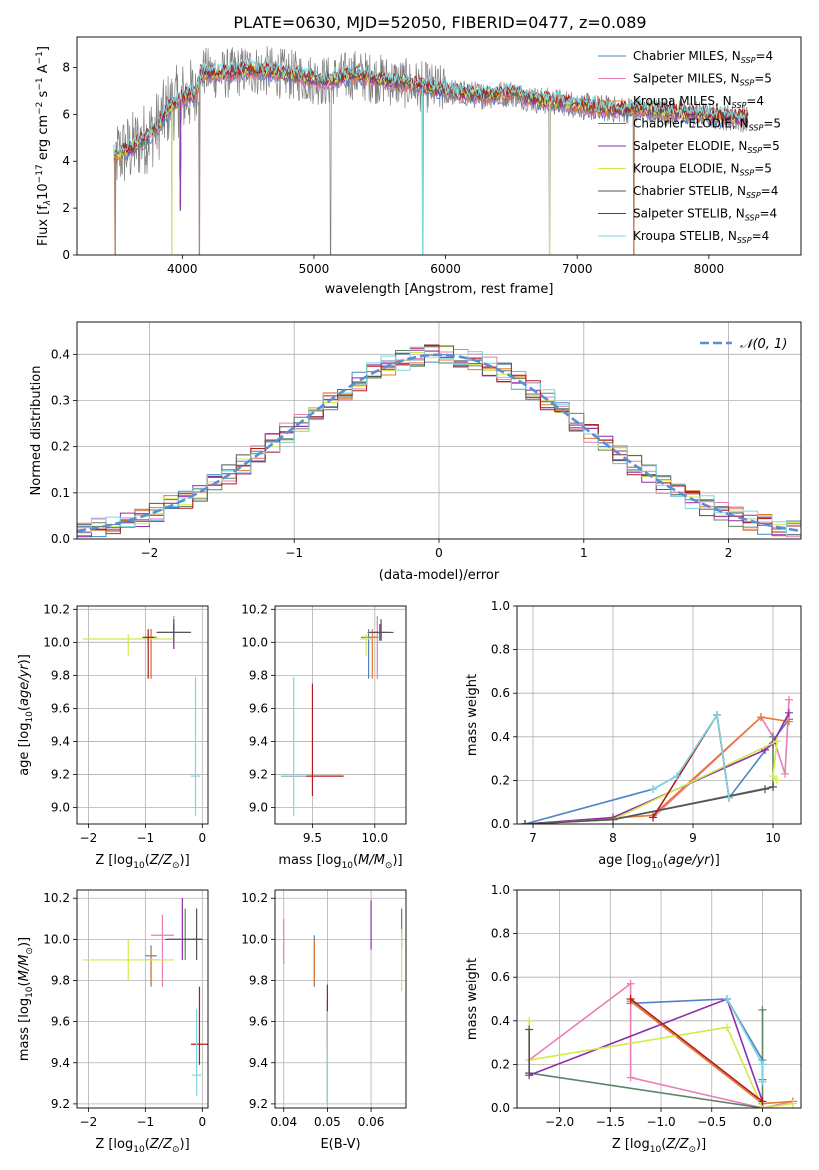 The image size is (819, 1170). Describe the element at coordinates (66, 161) in the screenshot. I see `y-tick-label: 4` at that location.